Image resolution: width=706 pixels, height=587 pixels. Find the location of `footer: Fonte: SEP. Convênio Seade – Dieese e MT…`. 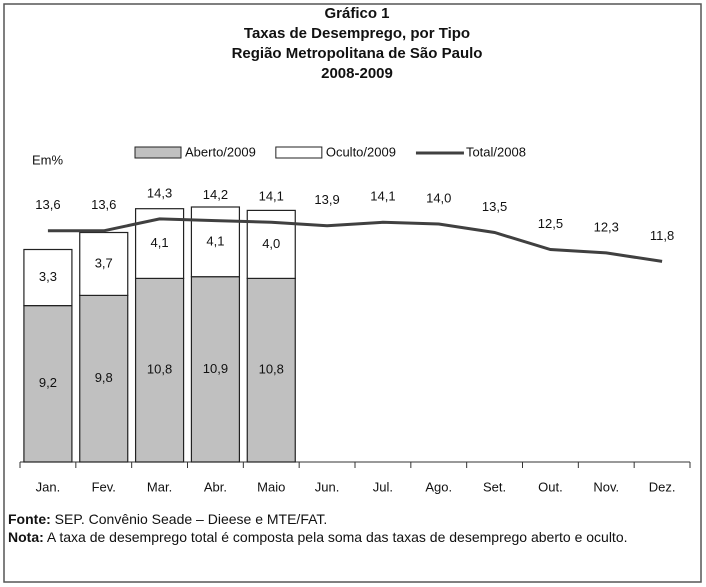

footer: Fonte: SEP. Convênio Seade – Dieese e MT… is located at coordinates (353, 528).